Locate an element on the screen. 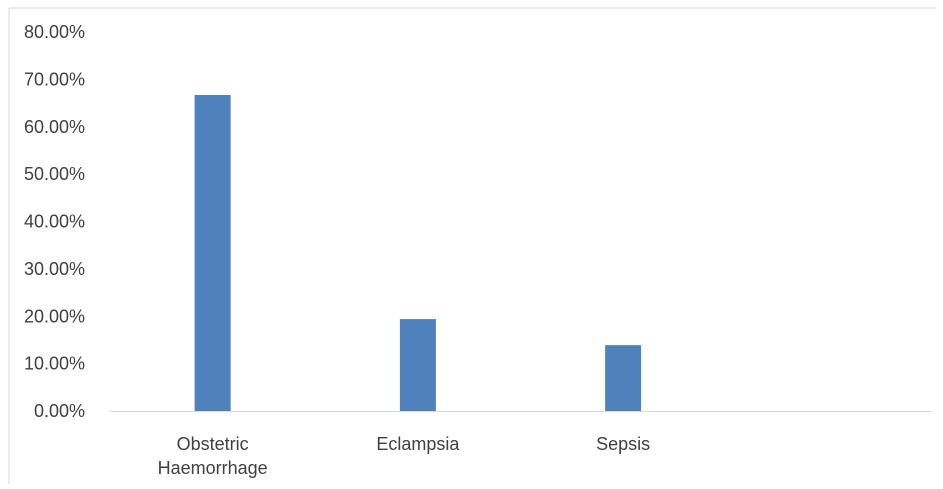  y-tick-label: 0.00% is located at coordinates (59, 411).